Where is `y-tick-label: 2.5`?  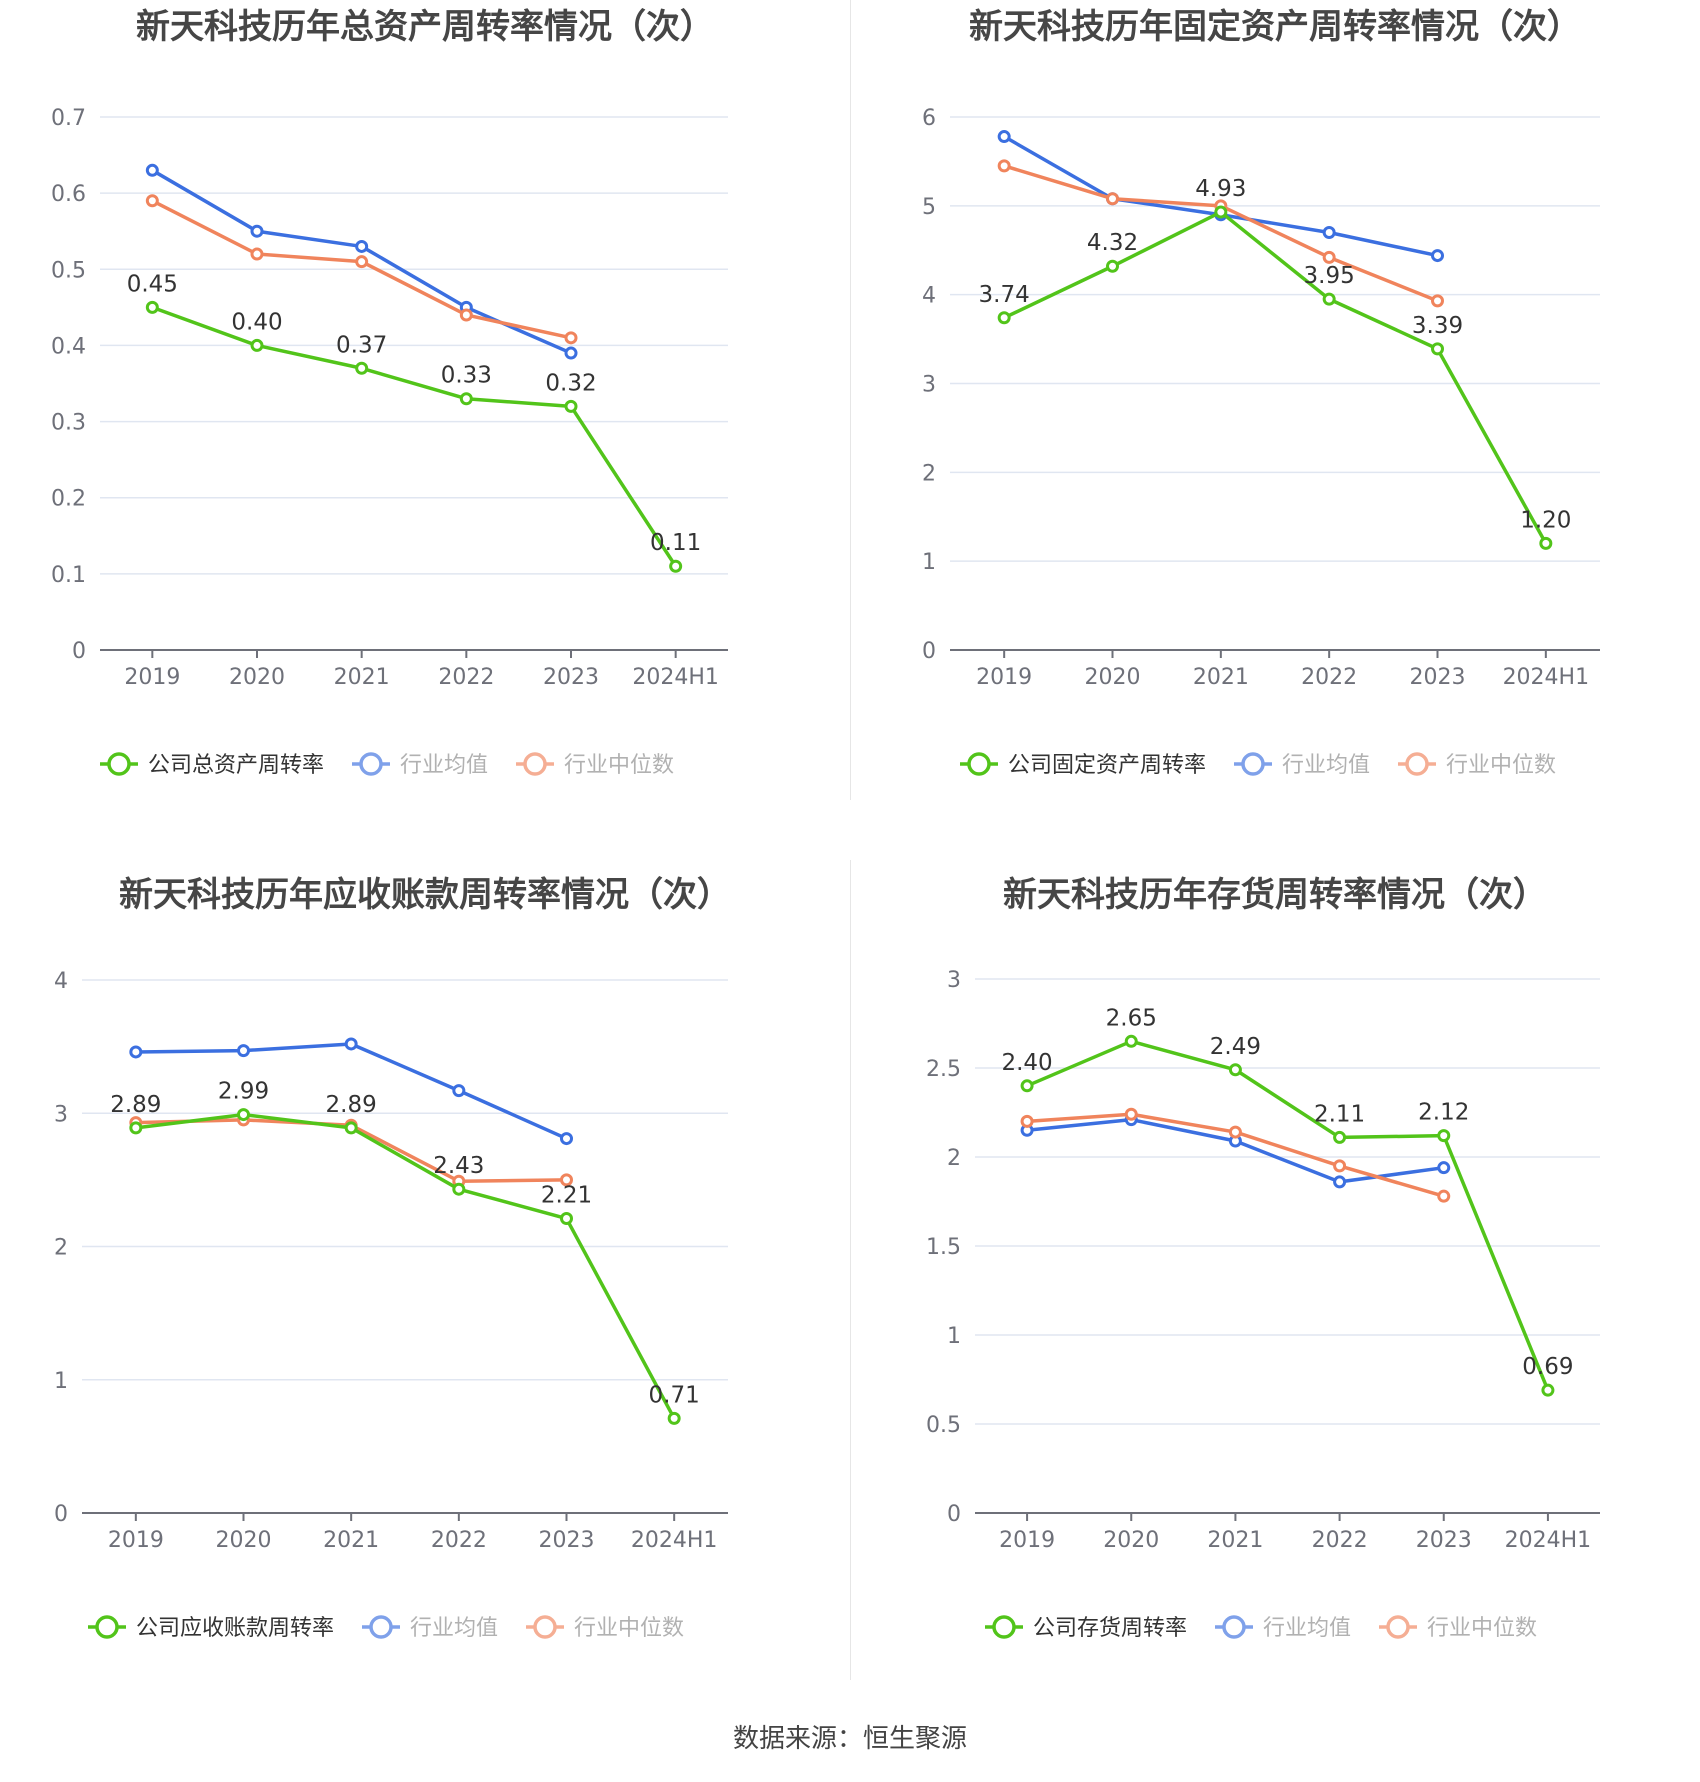 y-tick-label: 2.5 is located at coordinates (943, 1069).